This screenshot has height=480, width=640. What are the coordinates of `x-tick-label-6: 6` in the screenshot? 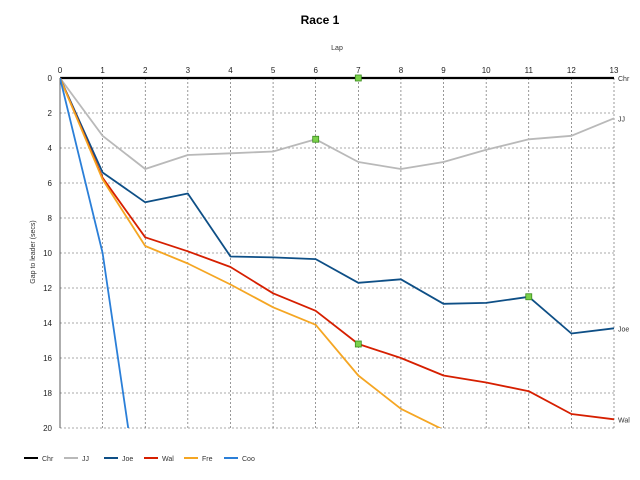 It's located at (315, 70).